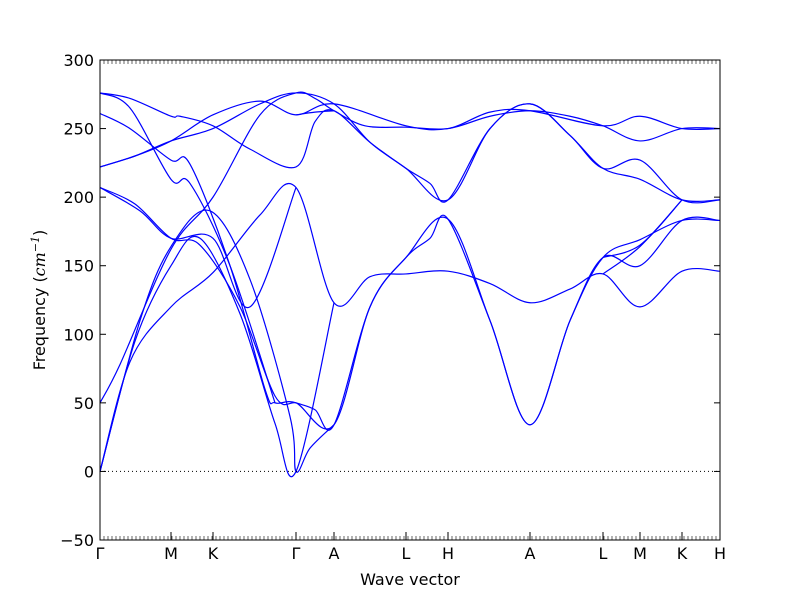  I want to click on y-axis-label-unit: cm, so click(39, 264).